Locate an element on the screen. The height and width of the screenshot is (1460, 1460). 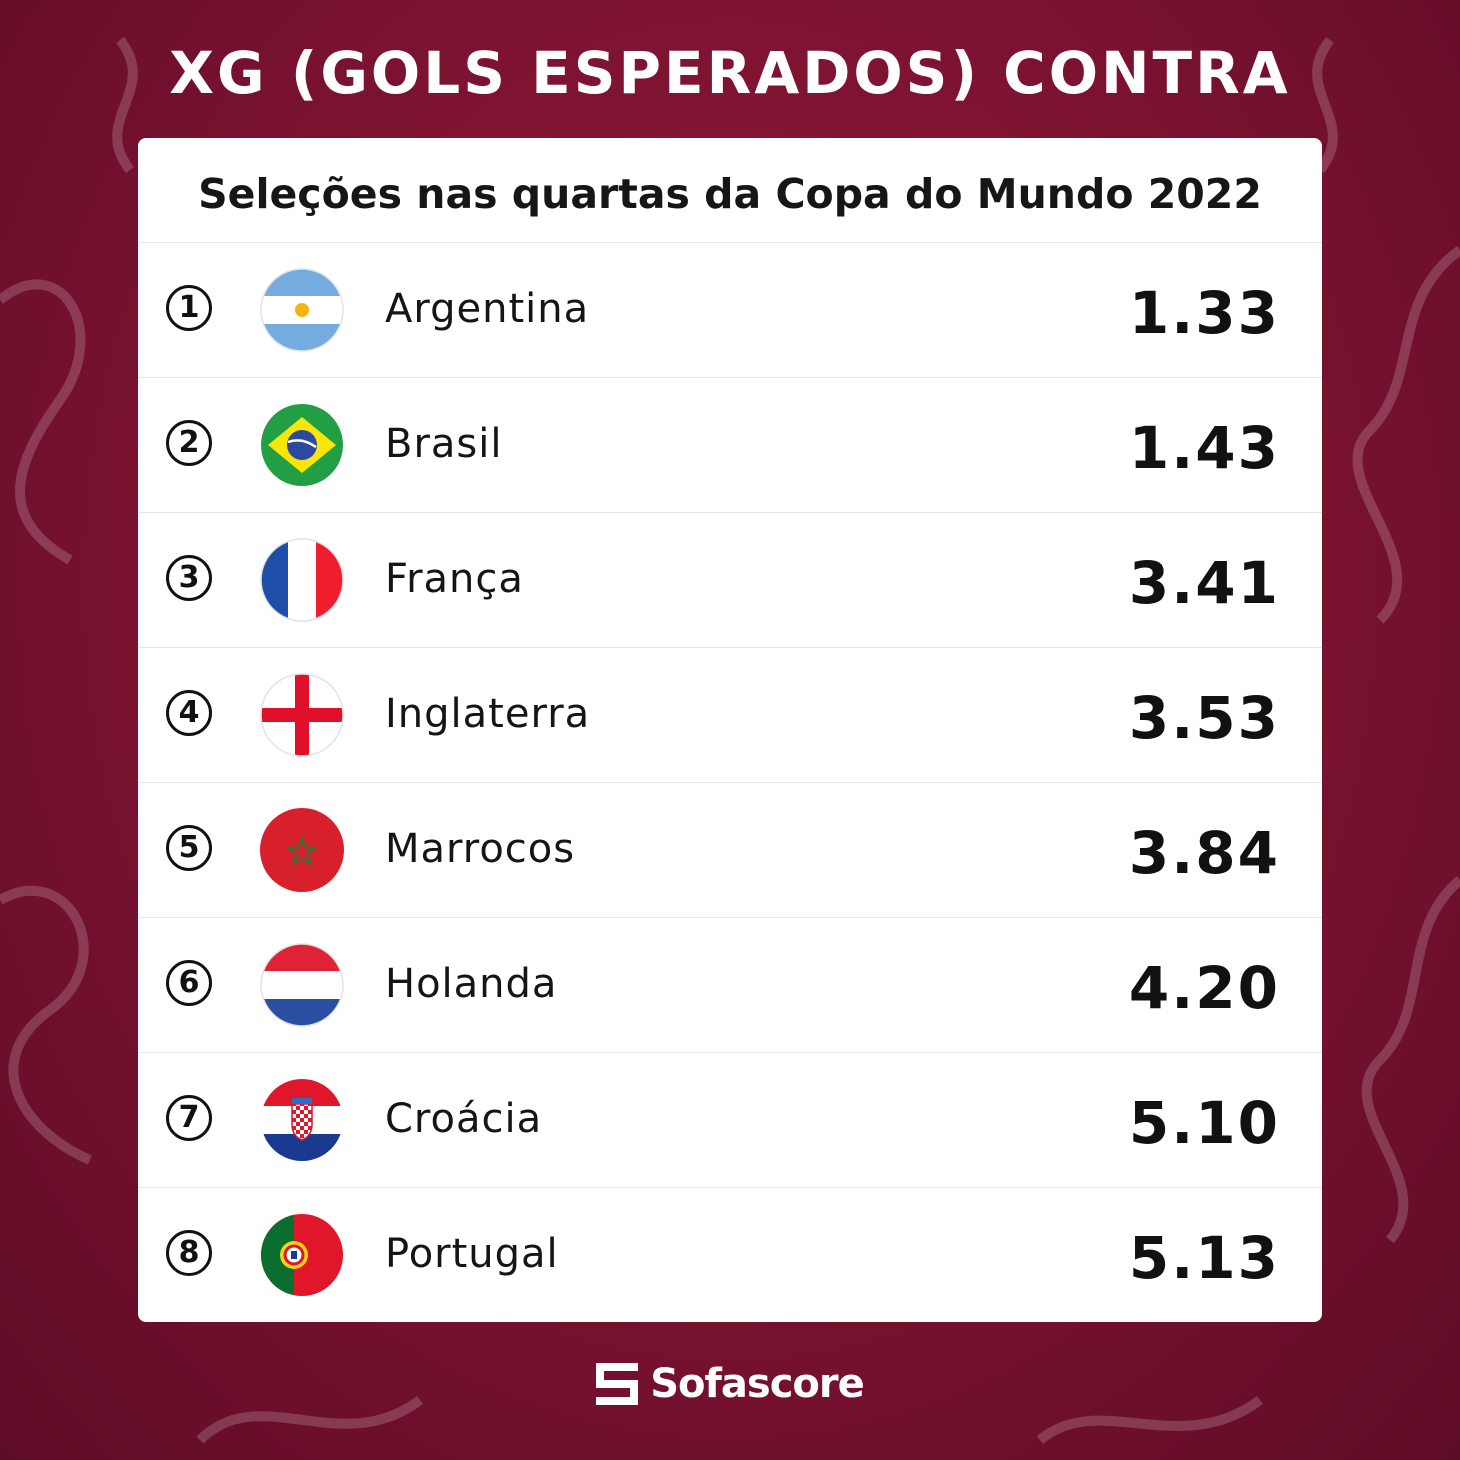
xg-value: 3.53 is located at coordinates (1204, 718).